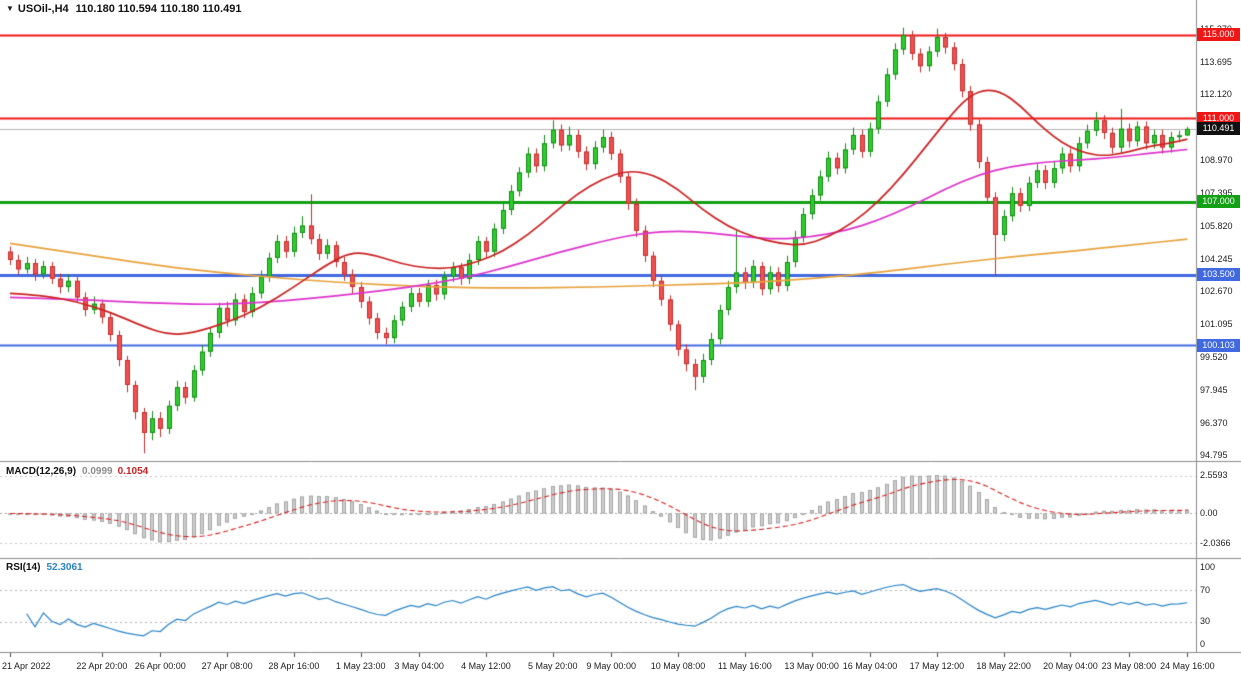 The image size is (1241, 688). What do you see at coordinates (1214, 389) in the screenshot?
I see `price-tick-label: 97.945` at bounding box center [1214, 389].